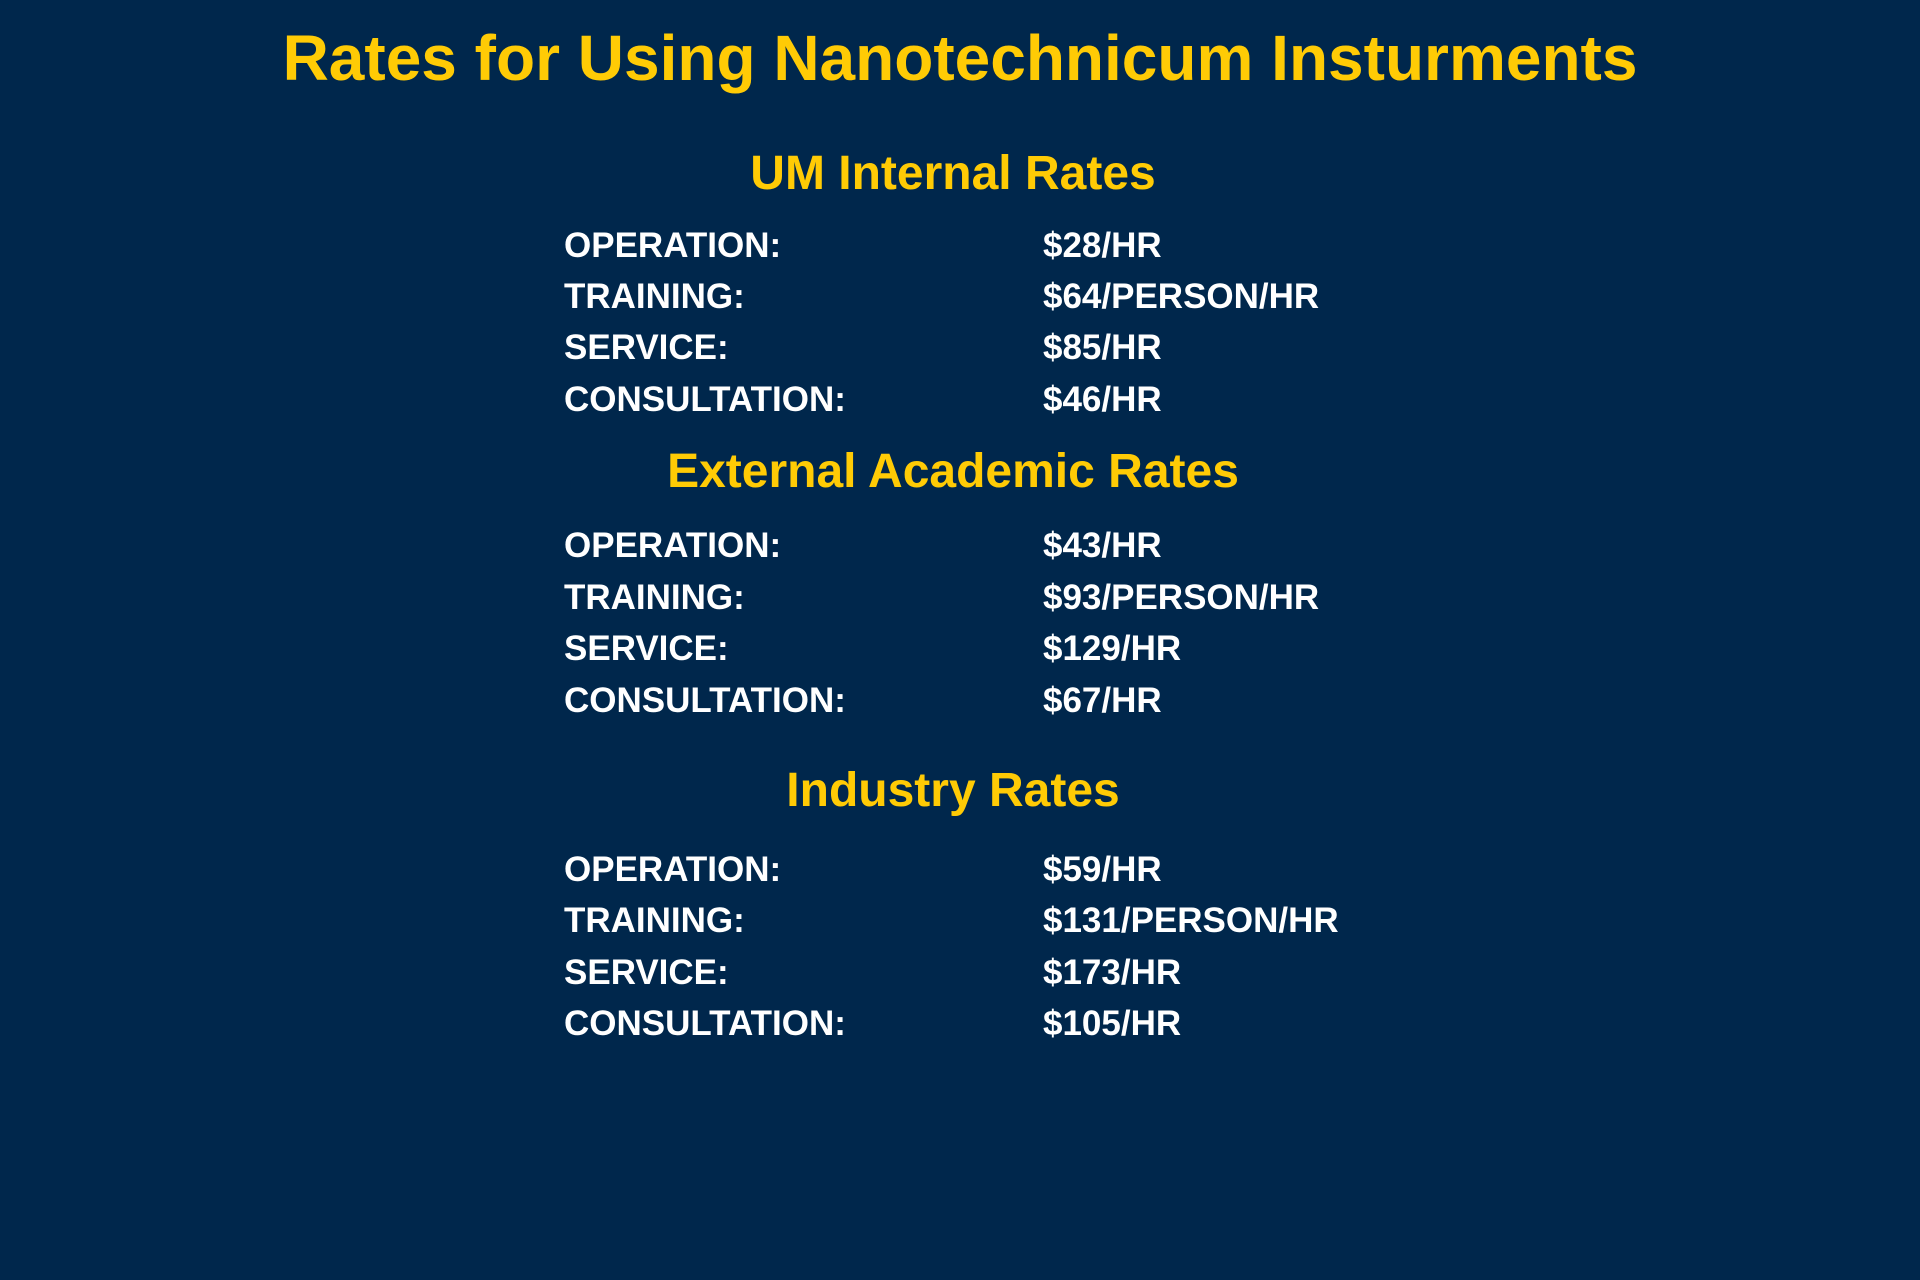  Describe the element at coordinates (1014, 348) in the screenshot. I see `rate-row-um-service: SERVICE: $85/HR` at that location.